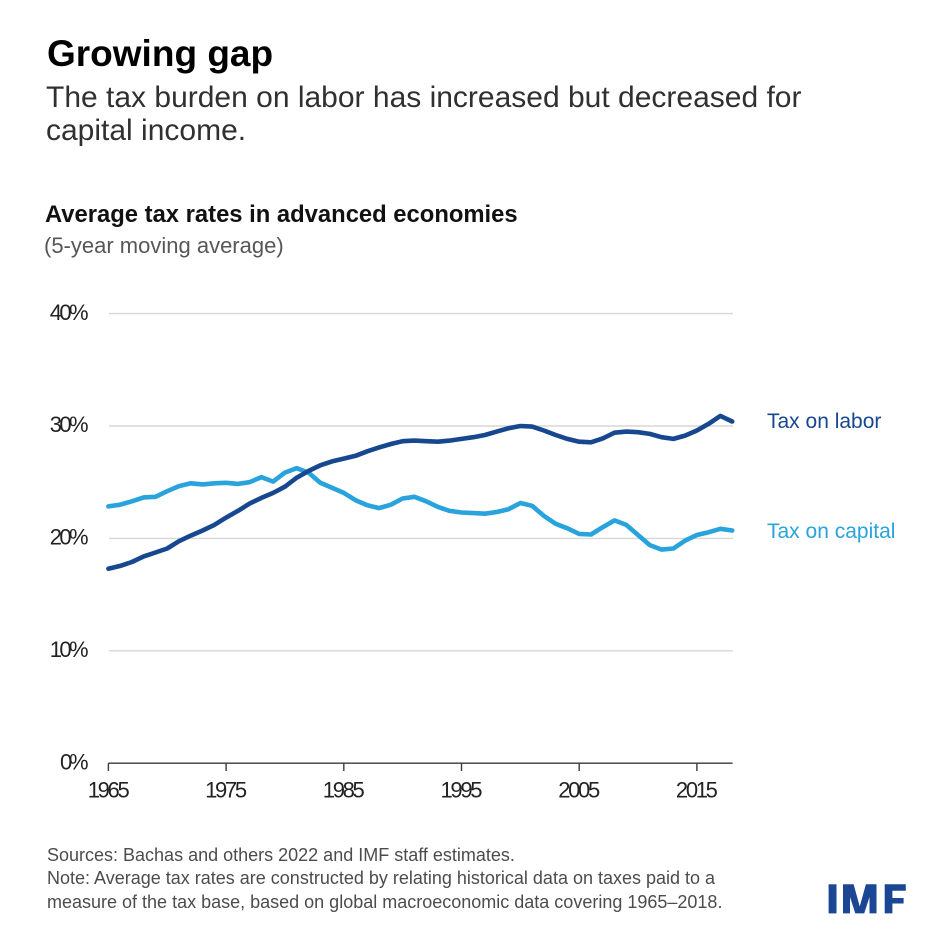  I want to click on svg-text: Tax on labor, so click(824, 421).